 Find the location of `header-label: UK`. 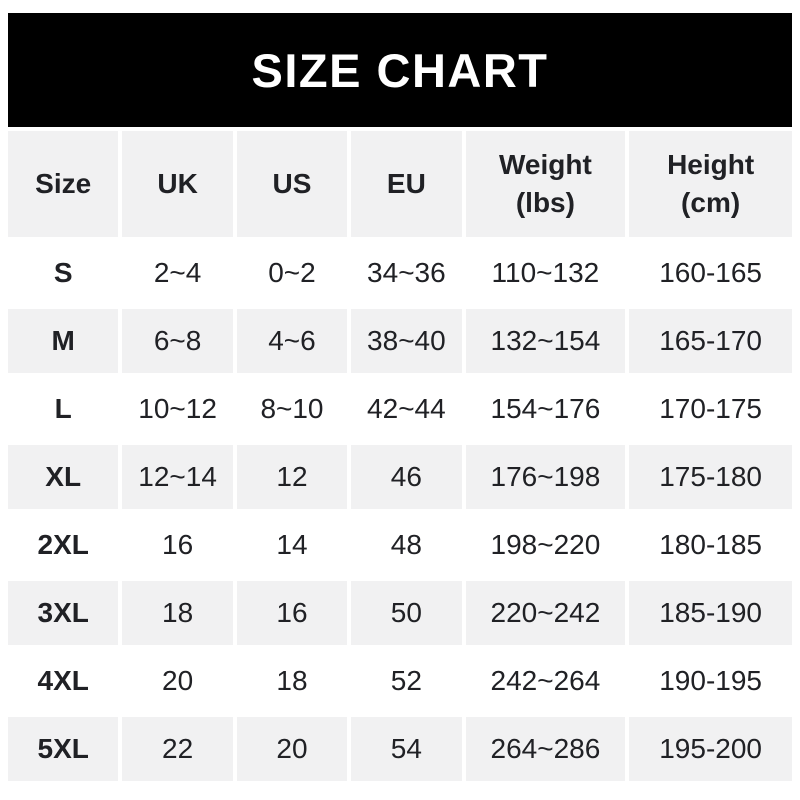

header-label: UK is located at coordinates (177, 184).